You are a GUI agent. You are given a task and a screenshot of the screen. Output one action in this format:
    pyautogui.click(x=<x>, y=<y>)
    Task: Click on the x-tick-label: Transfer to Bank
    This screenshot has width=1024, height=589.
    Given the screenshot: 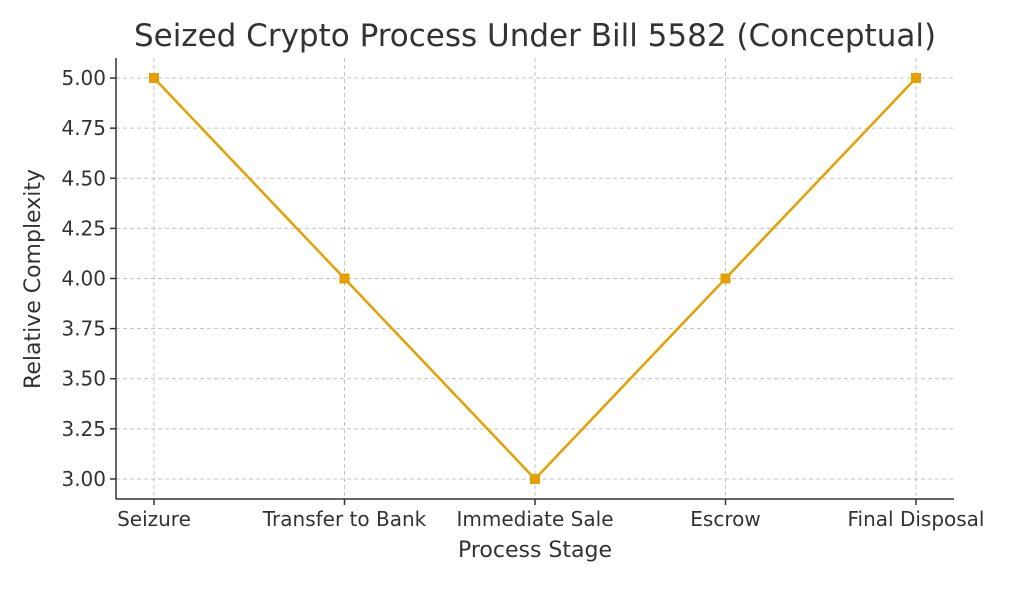 What is the action you would take?
    pyautogui.click(x=344, y=519)
    